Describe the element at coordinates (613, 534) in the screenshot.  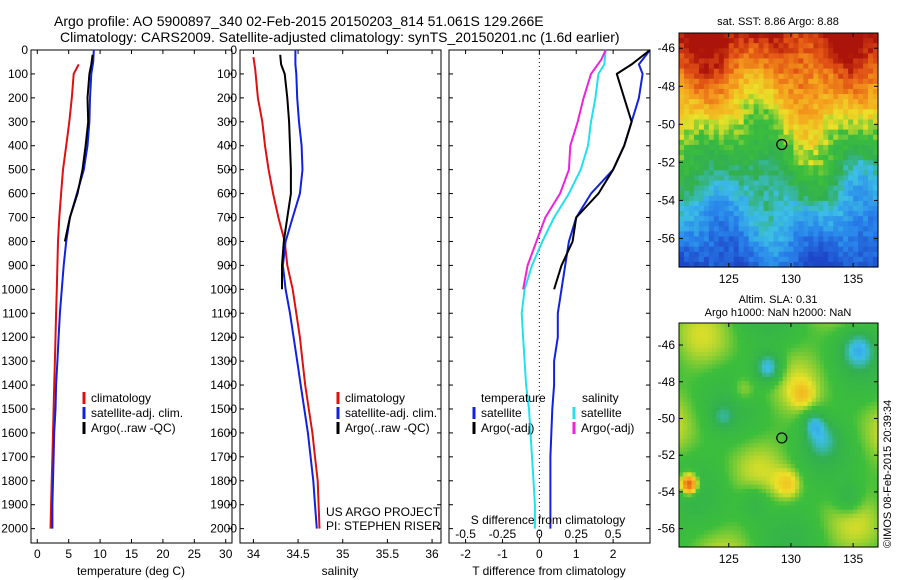
I see `s-tick-label: 0.5` at that location.